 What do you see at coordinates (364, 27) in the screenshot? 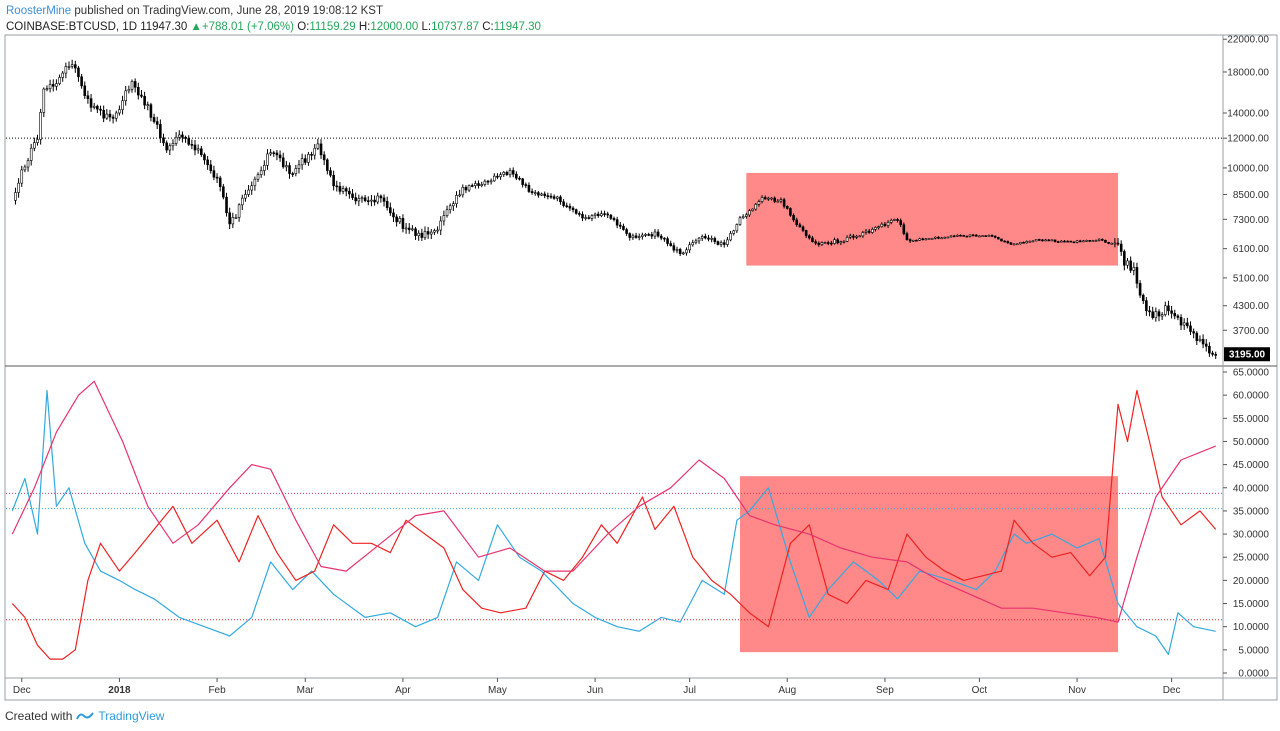
I see `high-label: H:` at bounding box center [364, 27].